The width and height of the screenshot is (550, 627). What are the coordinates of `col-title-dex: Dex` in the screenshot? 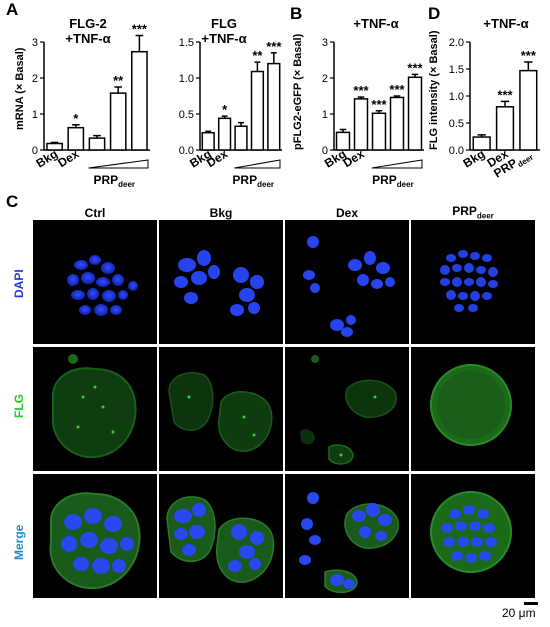 It's located at (346, 213).